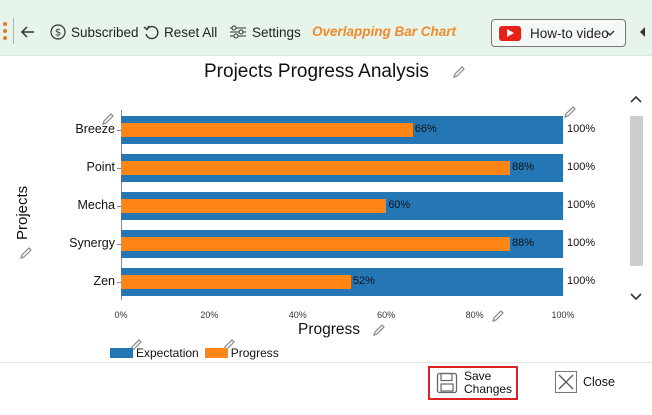 The width and height of the screenshot is (652, 415). What do you see at coordinates (216, 353) in the screenshot?
I see `legend-swatch-progress` at bounding box center [216, 353].